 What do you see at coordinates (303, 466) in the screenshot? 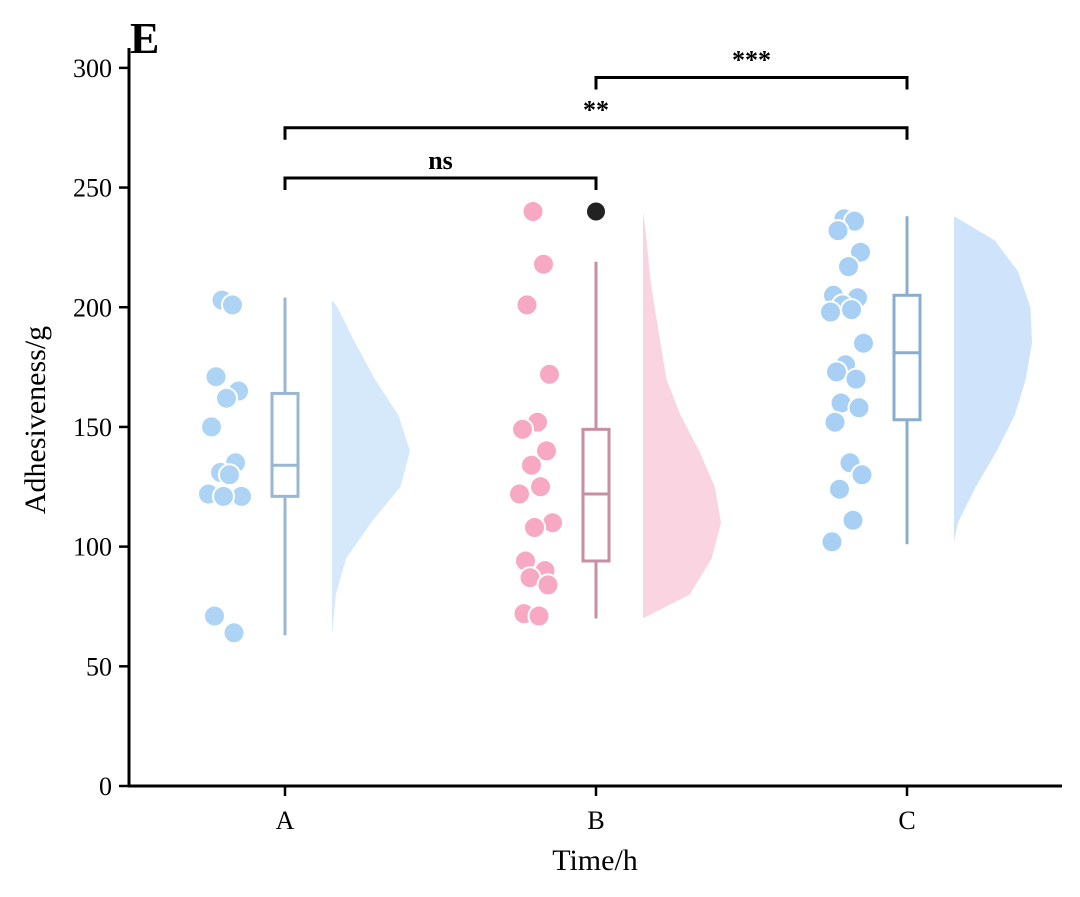
I see `group-a` at bounding box center [303, 466].